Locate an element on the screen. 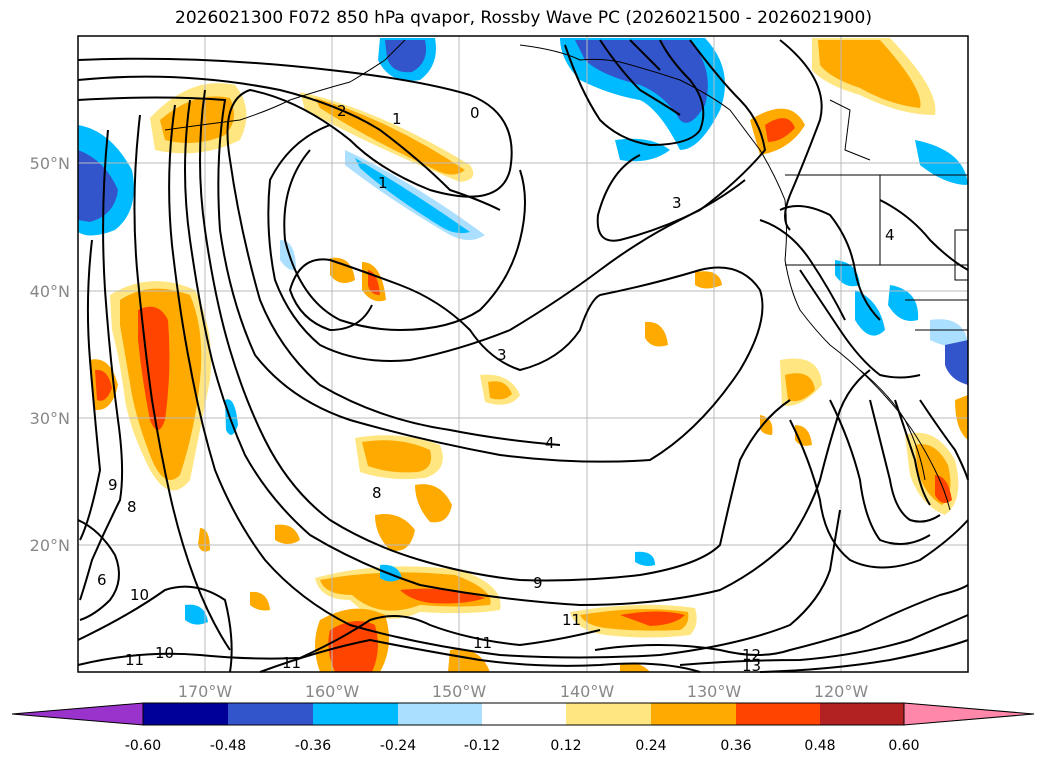  colorbar-under-triangle is located at coordinates (77, 714).